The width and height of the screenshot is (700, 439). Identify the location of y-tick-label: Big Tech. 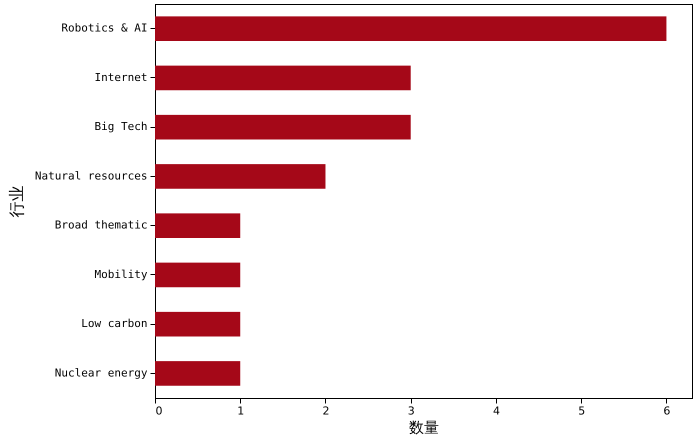
(121, 127).